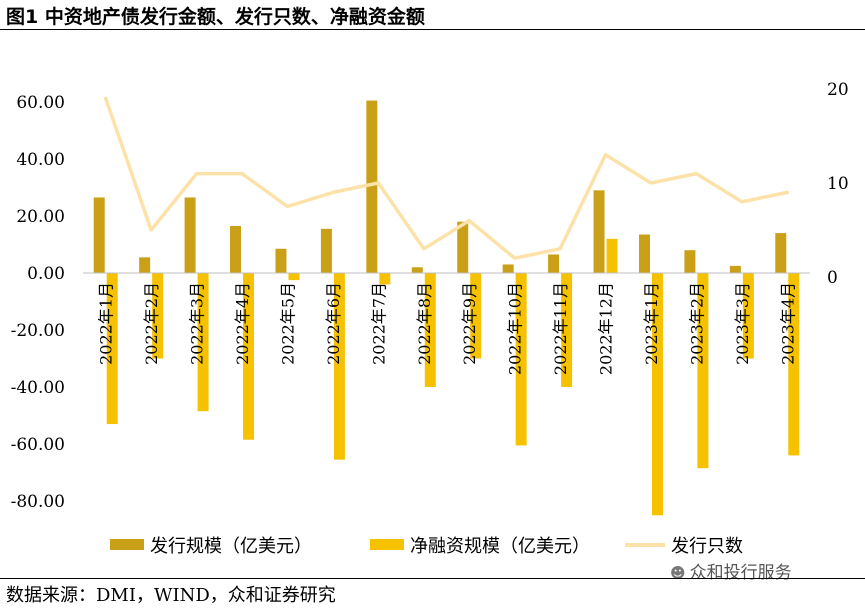  I want to click on category-label: 2022年9月, so click(469, 323).